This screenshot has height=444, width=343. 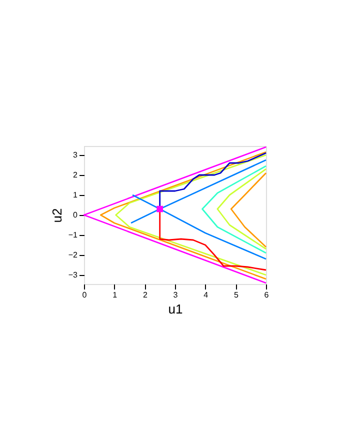 What do you see at coordinates (75, 175) in the screenshot?
I see `y-tick-label: 2` at bounding box center [75, 175].